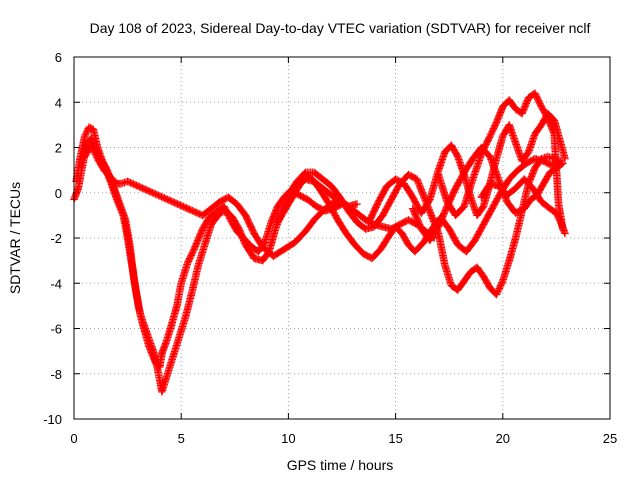  What do you see at coordinates (56, 283) in the screenshot?
I see `y-tick-label: -4` at bounding box center [56, 283].